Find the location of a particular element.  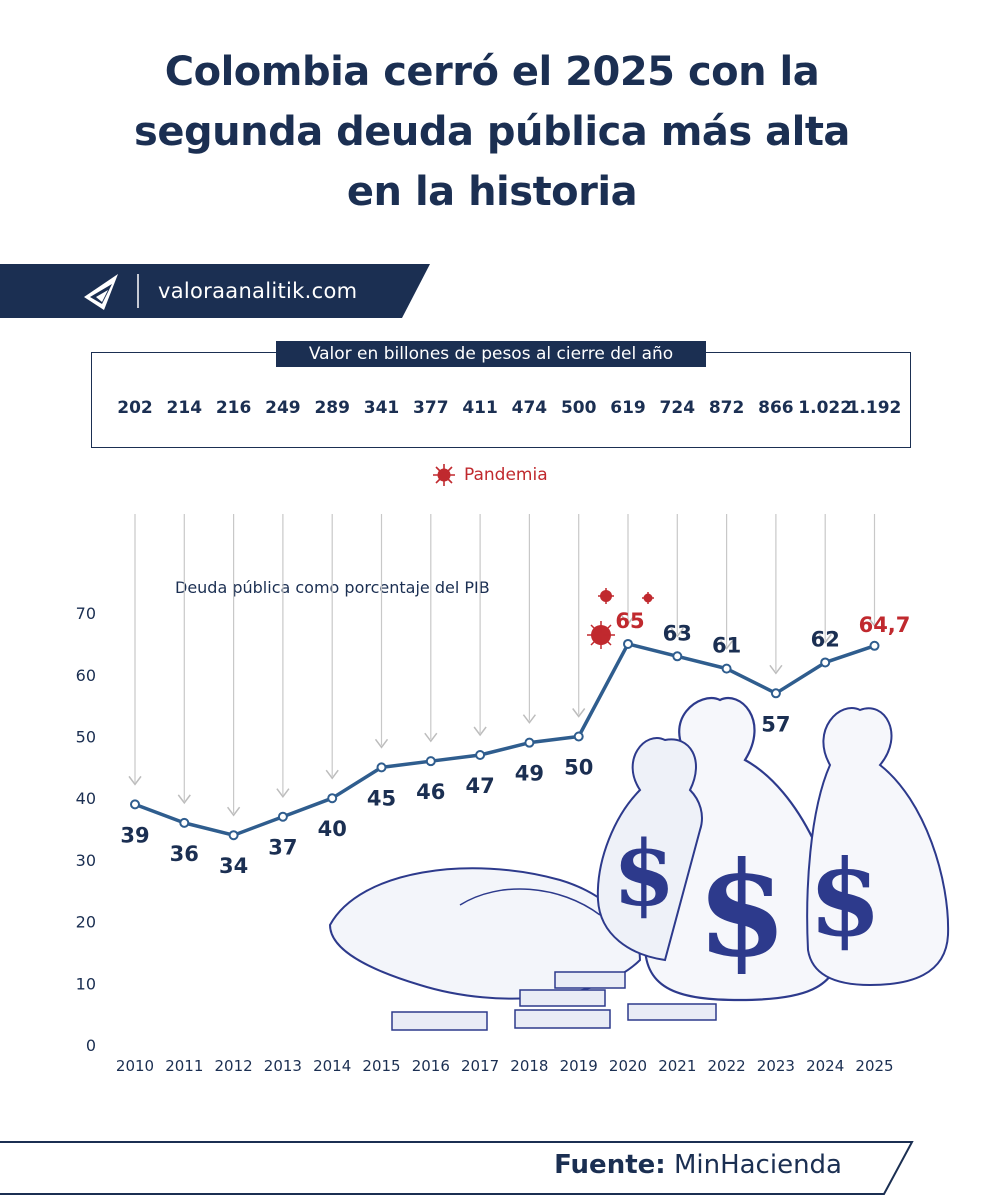

x-tick-2017: 2017 is located at coordinates (480, 1066).